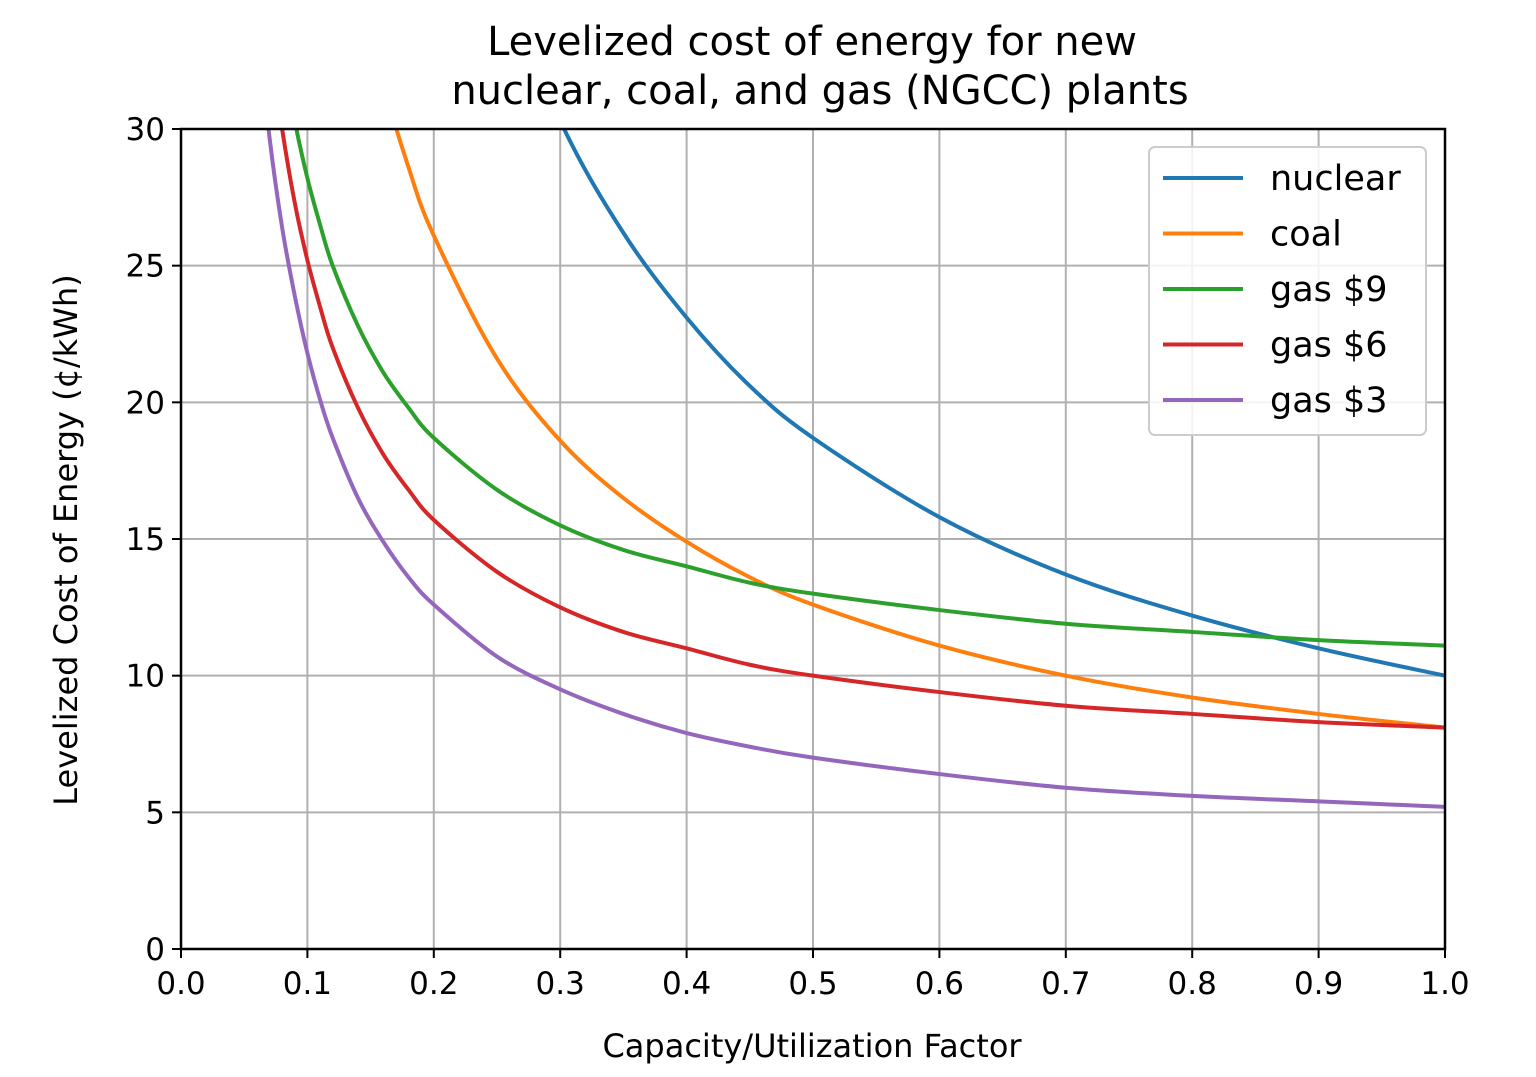  What do you see at coordinates (433, 984) in the screenshot?
I see `x-tick-label: 0.2` at bounding box center [433, 984].